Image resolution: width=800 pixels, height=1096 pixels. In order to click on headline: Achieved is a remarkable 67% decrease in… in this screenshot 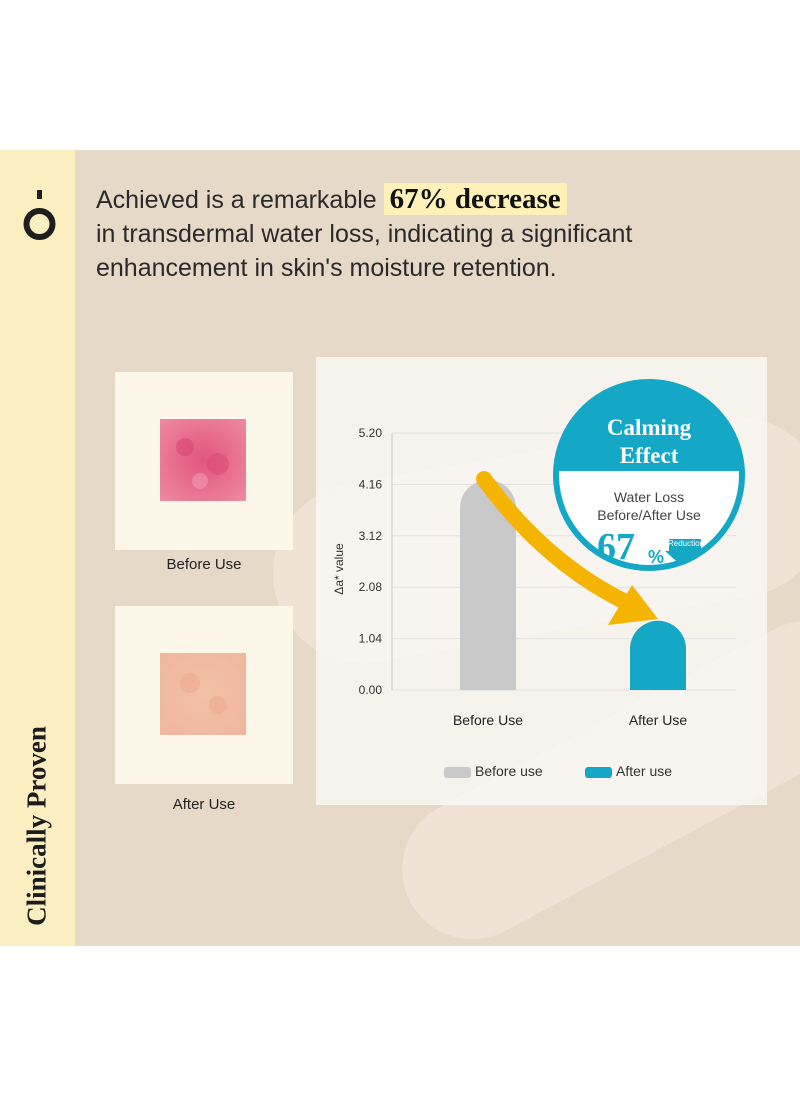, I will do `click(441, 233)`.